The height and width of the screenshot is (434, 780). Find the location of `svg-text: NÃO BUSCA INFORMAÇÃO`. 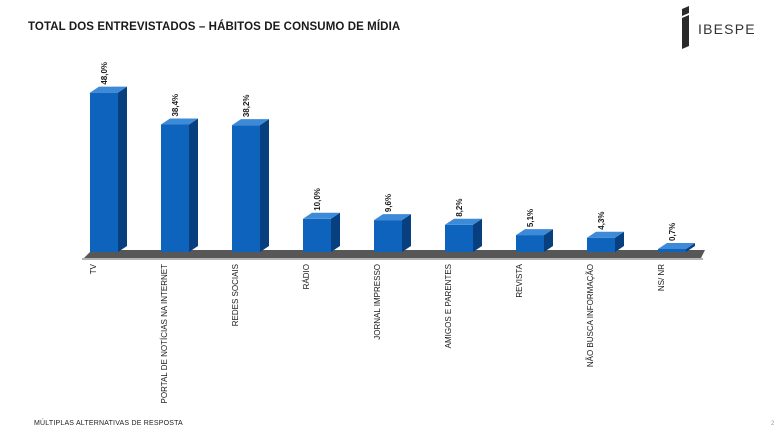

svg-text: NÃO BUSCA INFORMAÇÃO is located at coordinates (590, 315).